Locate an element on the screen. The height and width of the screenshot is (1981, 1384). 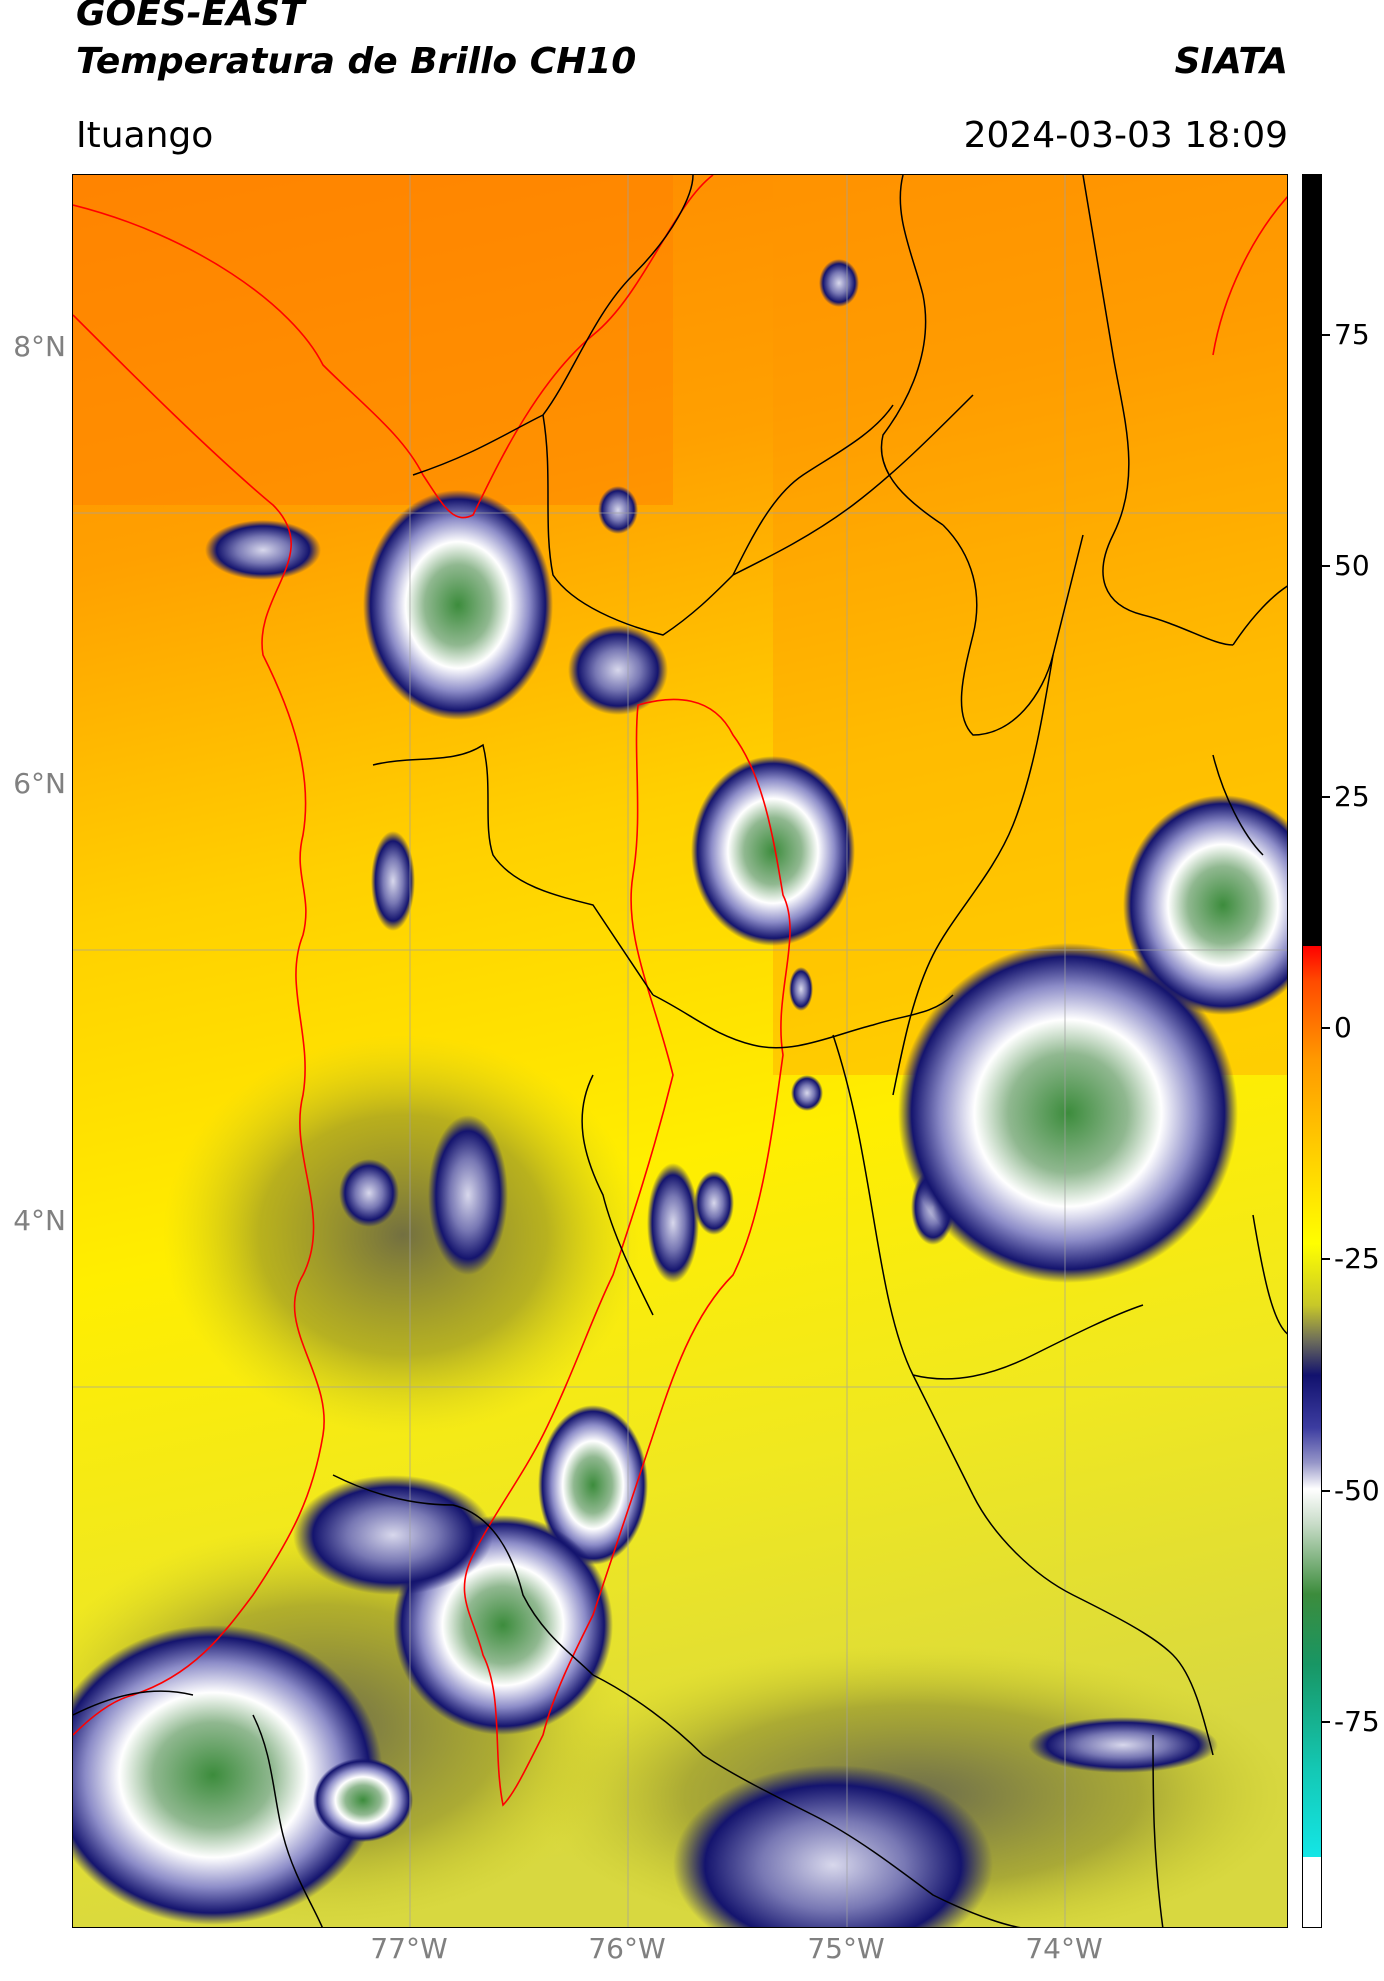
lon-label-75w: 75°W is located at coordinates (846, 1948).